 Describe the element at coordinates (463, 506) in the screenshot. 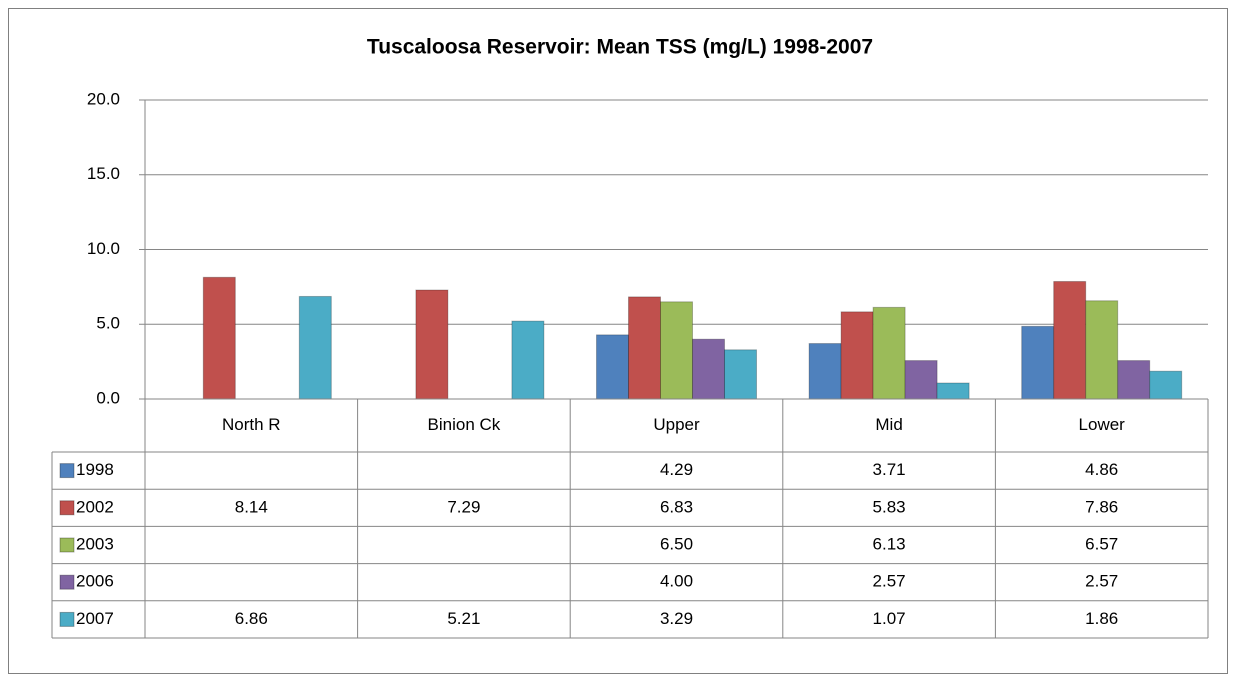

I see `table-value: 7.29` at that location.